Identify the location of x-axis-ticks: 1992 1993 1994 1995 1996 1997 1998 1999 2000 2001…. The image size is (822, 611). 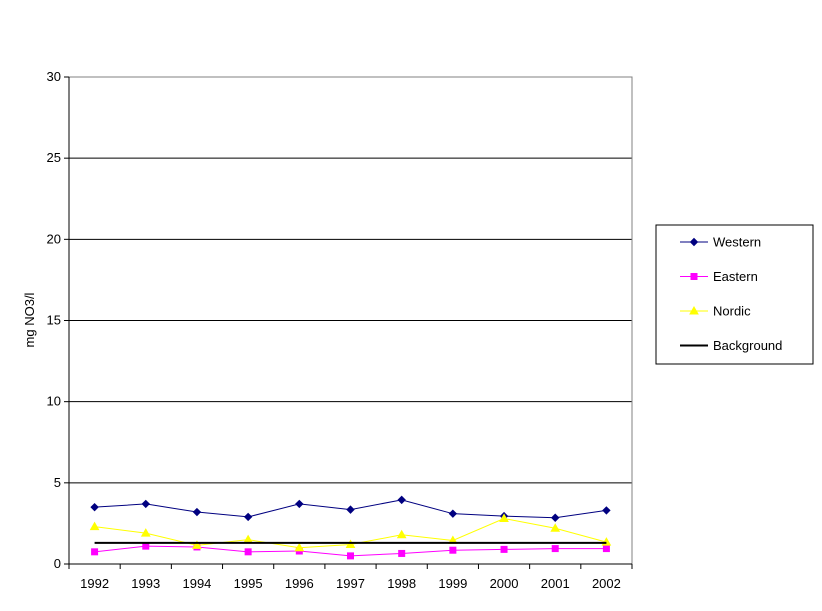
(350, 577).